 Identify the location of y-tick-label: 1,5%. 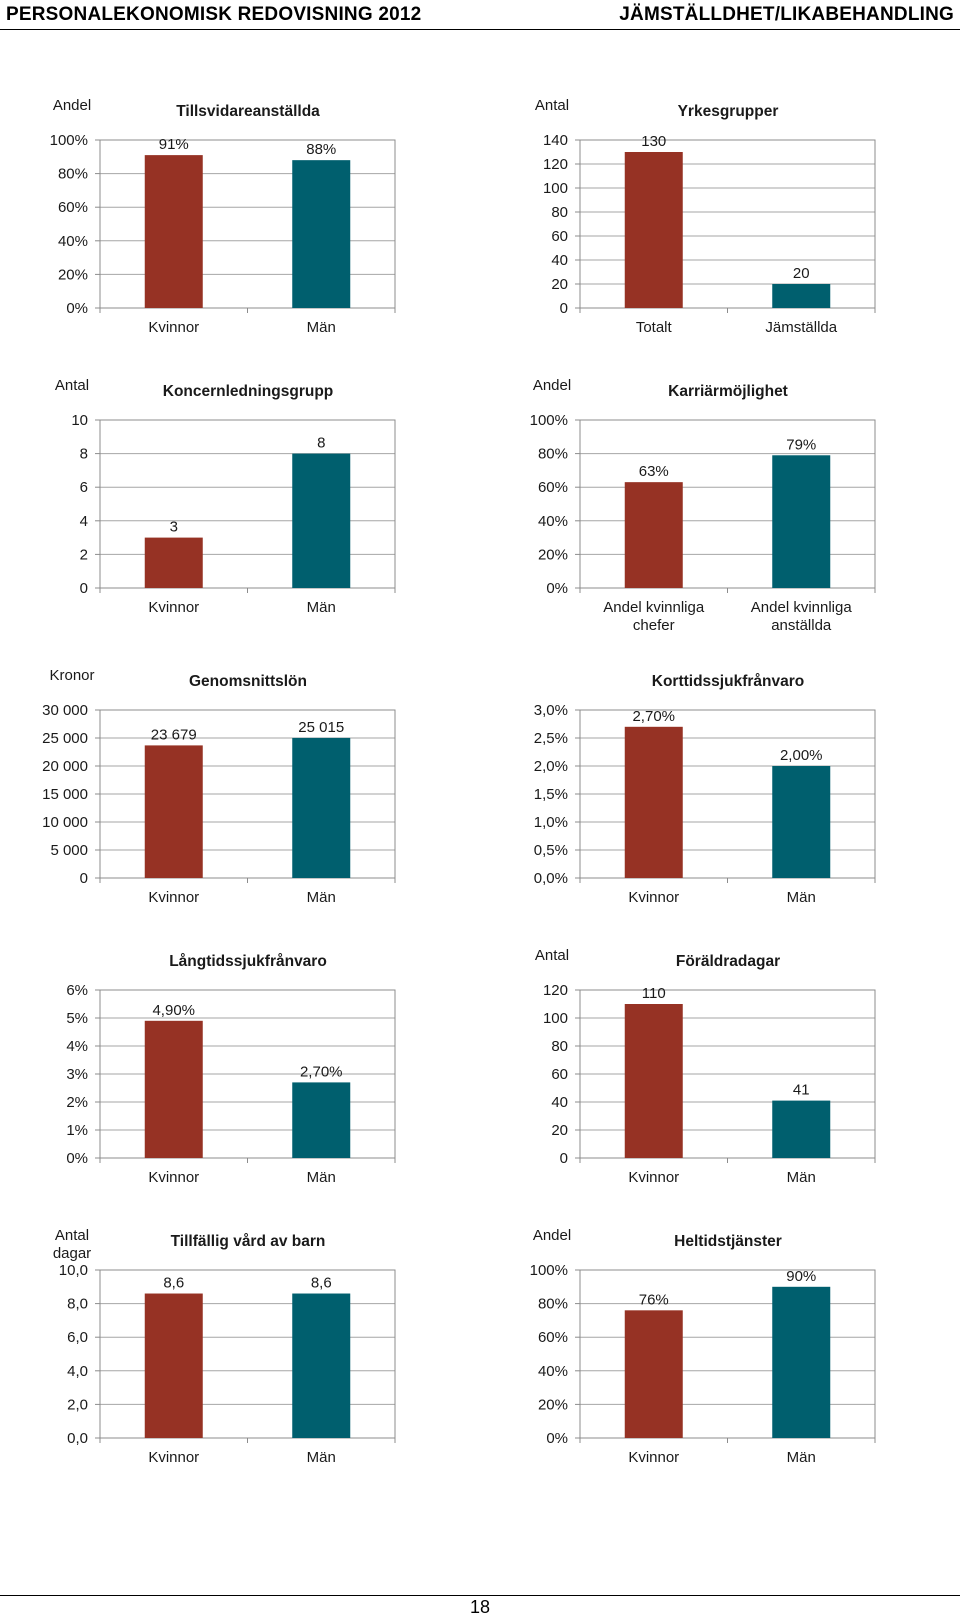
(551, 794).